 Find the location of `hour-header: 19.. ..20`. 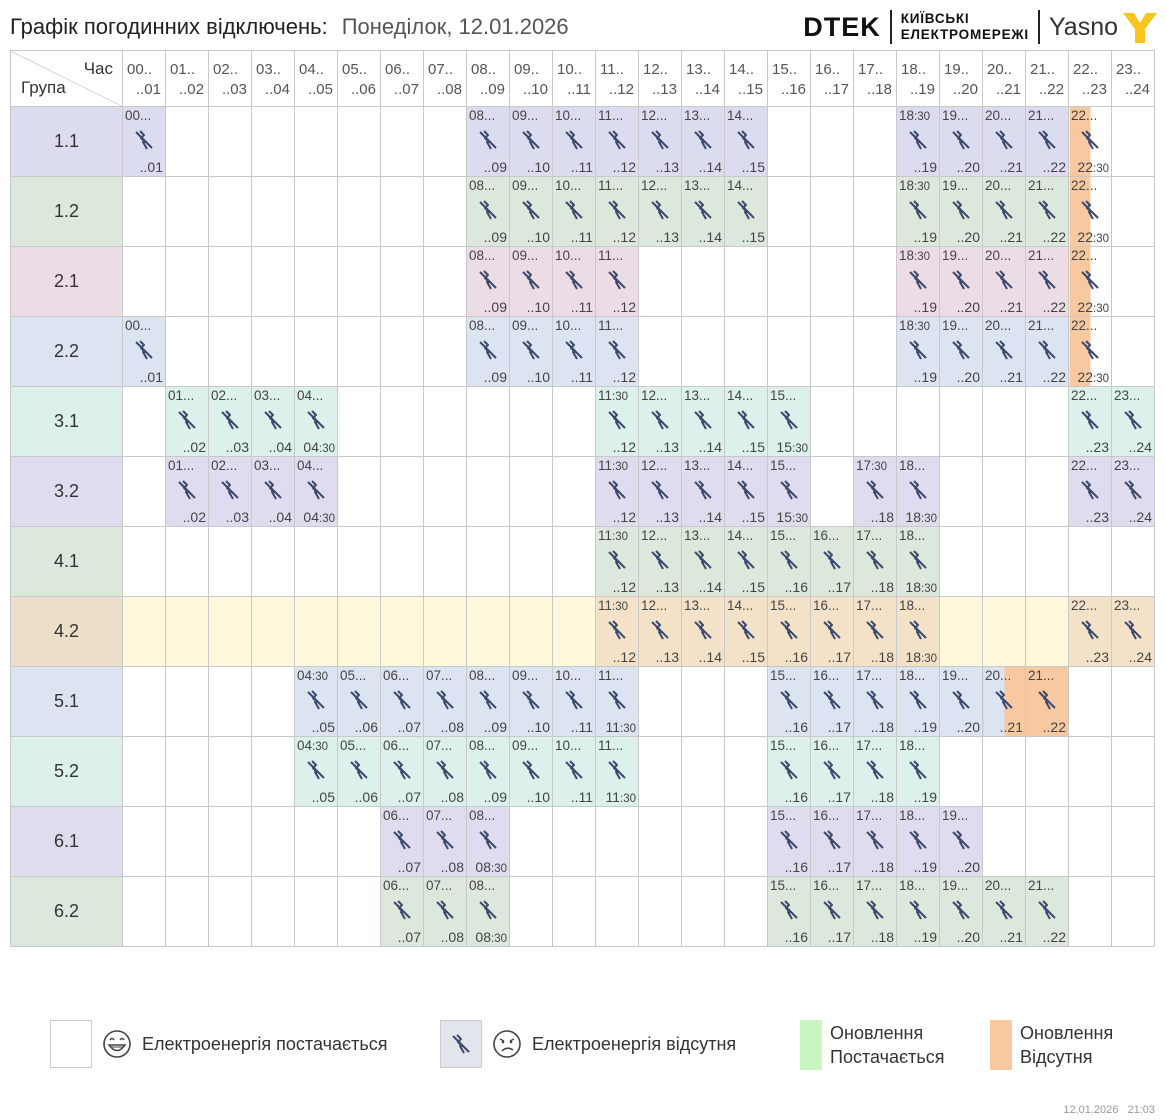

hour-header: 19.. ..20 is located at coordinates (961, 78).